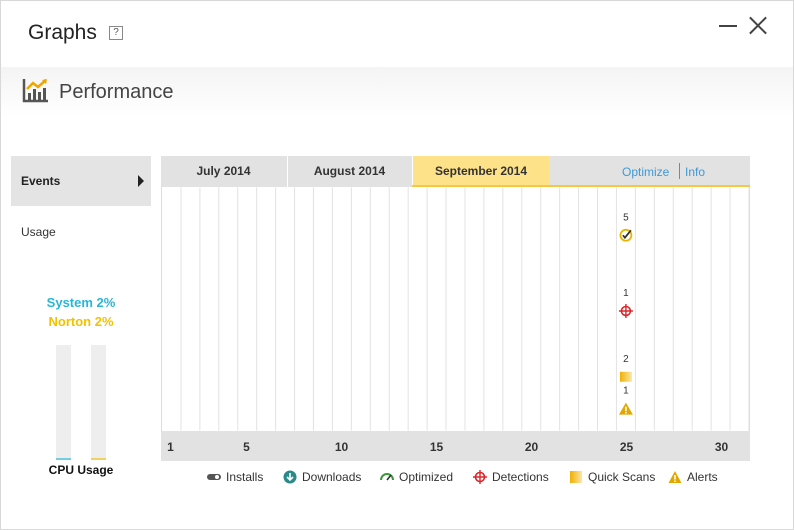 The height and width of the screenshot is (530, 794). What do you see at coordinates (245, 477) in the screenshot?
I see `legend-installs-label: Installs` at bounding box center [245, 477].